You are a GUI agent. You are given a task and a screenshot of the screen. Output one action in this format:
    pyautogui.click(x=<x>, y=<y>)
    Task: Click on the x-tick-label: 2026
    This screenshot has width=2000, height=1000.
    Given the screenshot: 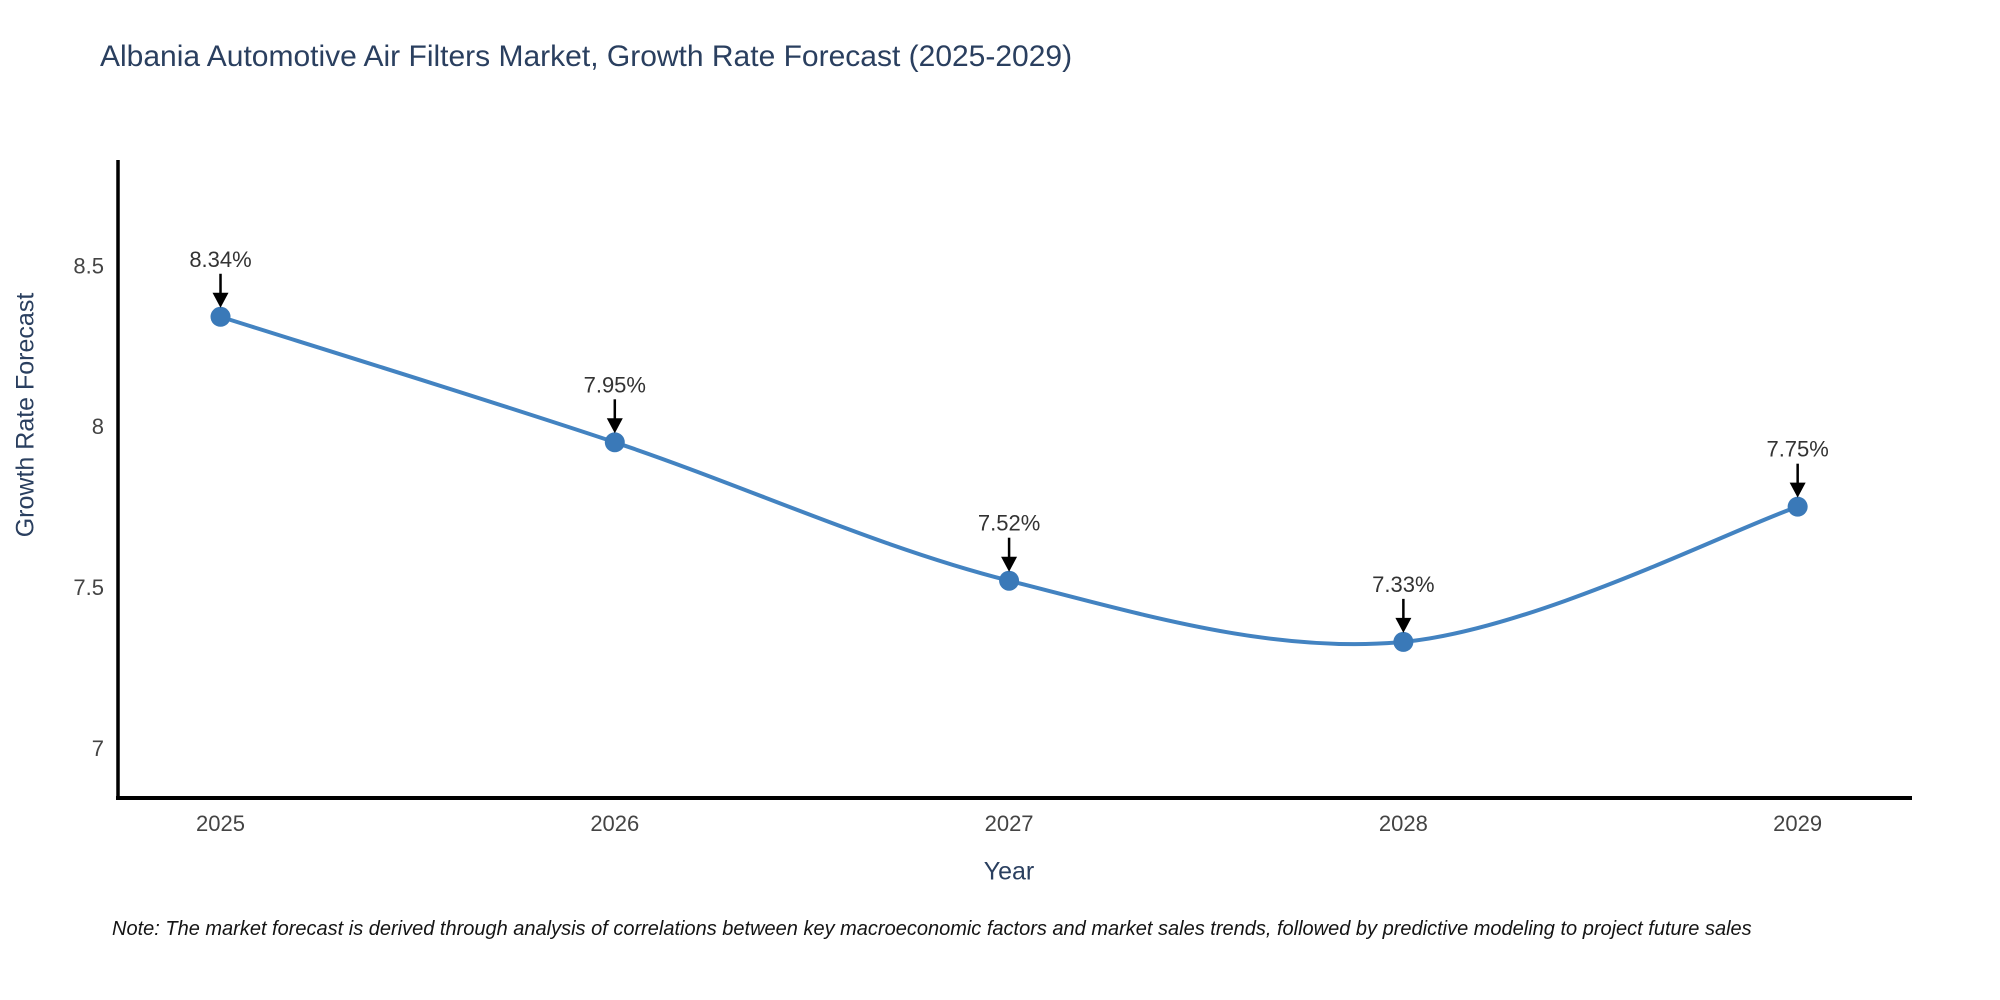 What is the action you would take?
    pyautogui.click(x=614, y=823)
    